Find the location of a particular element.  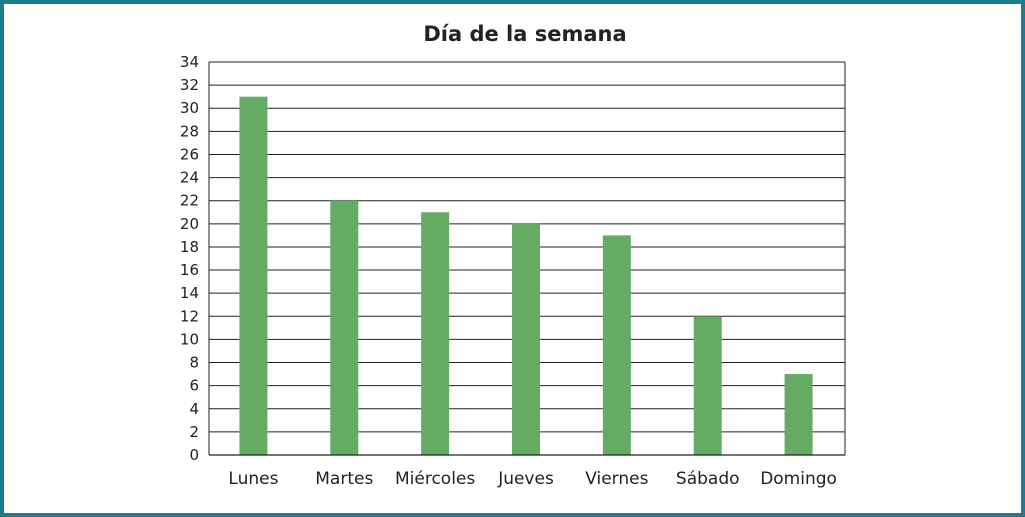

x-category-label: Viernes is located at coordinates (616, 479).